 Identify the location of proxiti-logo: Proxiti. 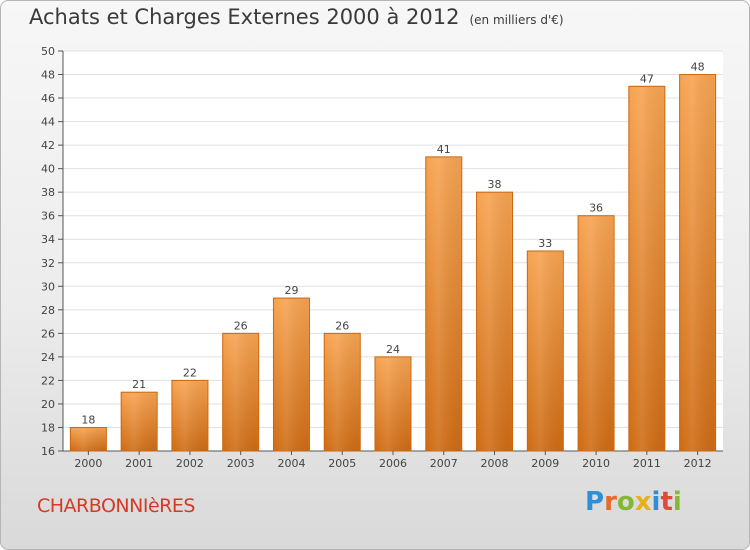
(633, 502).